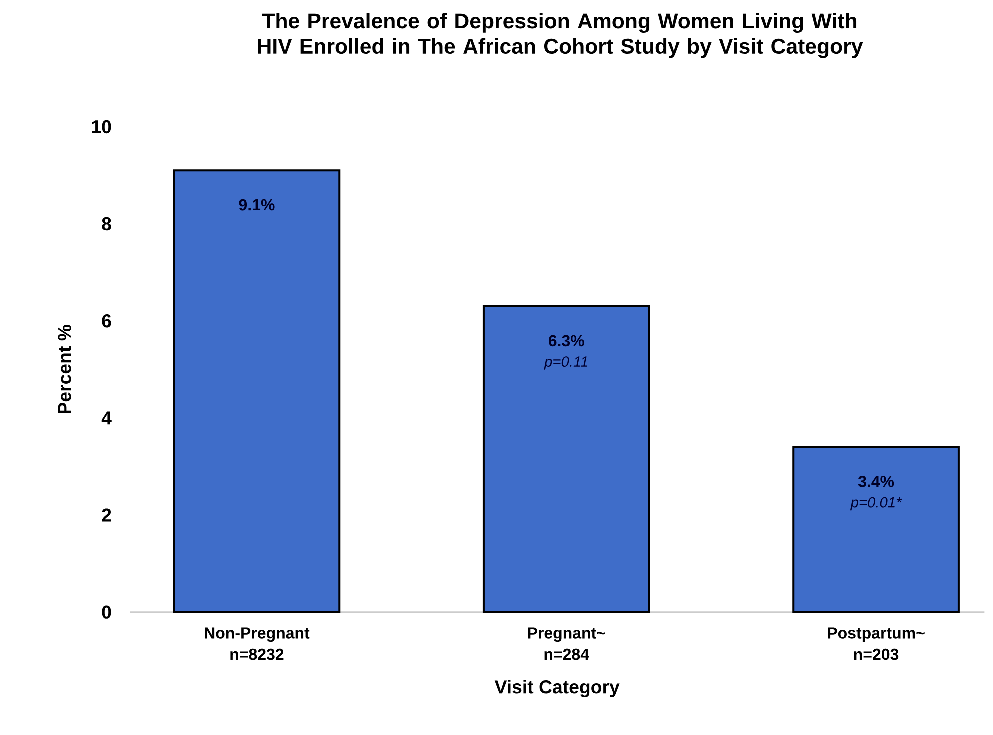  Describe the element at coordinates (566, 363) in the screenshot. I see `annotation: p=0.11` at that location.